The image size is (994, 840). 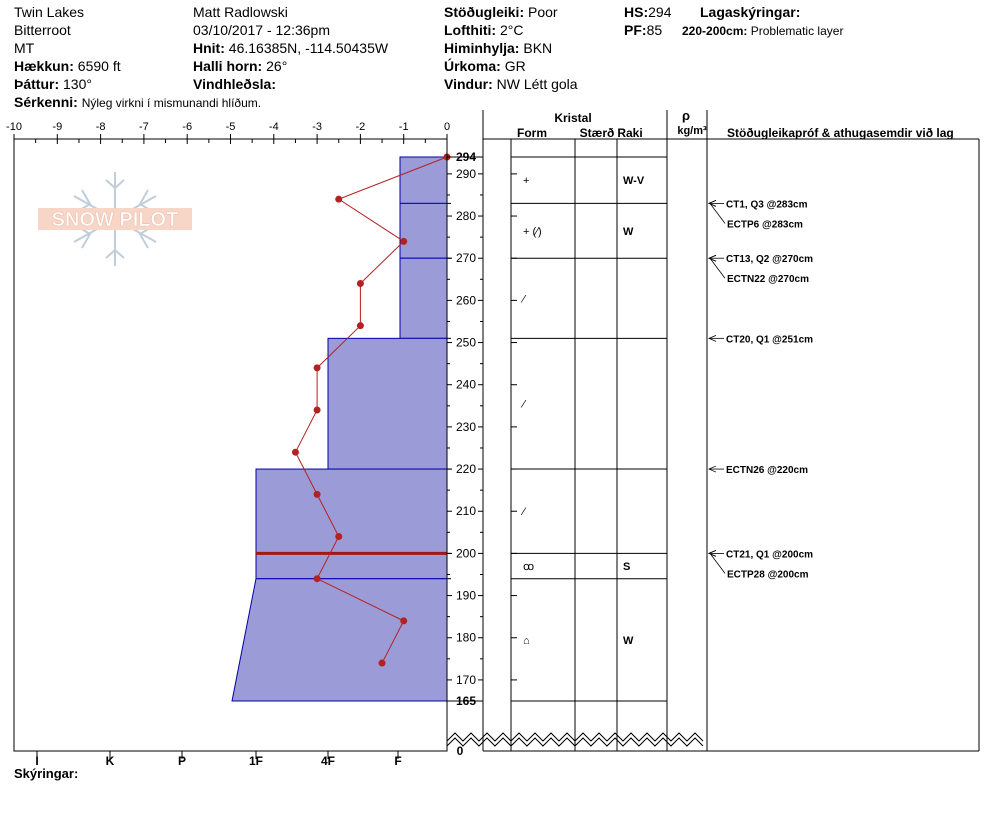 What do you see at coordinates (466, 511) in the screenshot?
I see `depth-tick-label: 210` at bounding box center [466, 511].